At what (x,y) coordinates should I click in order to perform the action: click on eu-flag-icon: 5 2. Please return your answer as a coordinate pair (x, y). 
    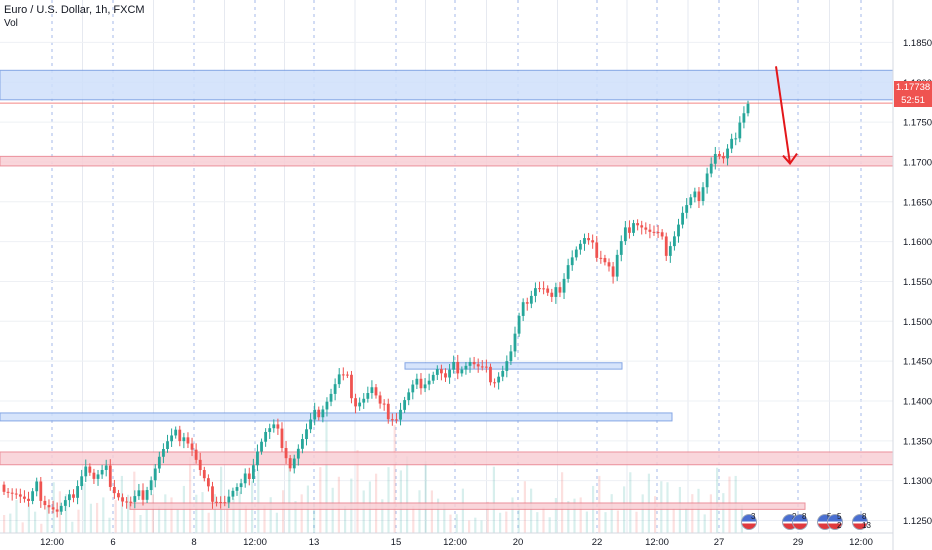
    Looking at the image, I should click on (836, 522).